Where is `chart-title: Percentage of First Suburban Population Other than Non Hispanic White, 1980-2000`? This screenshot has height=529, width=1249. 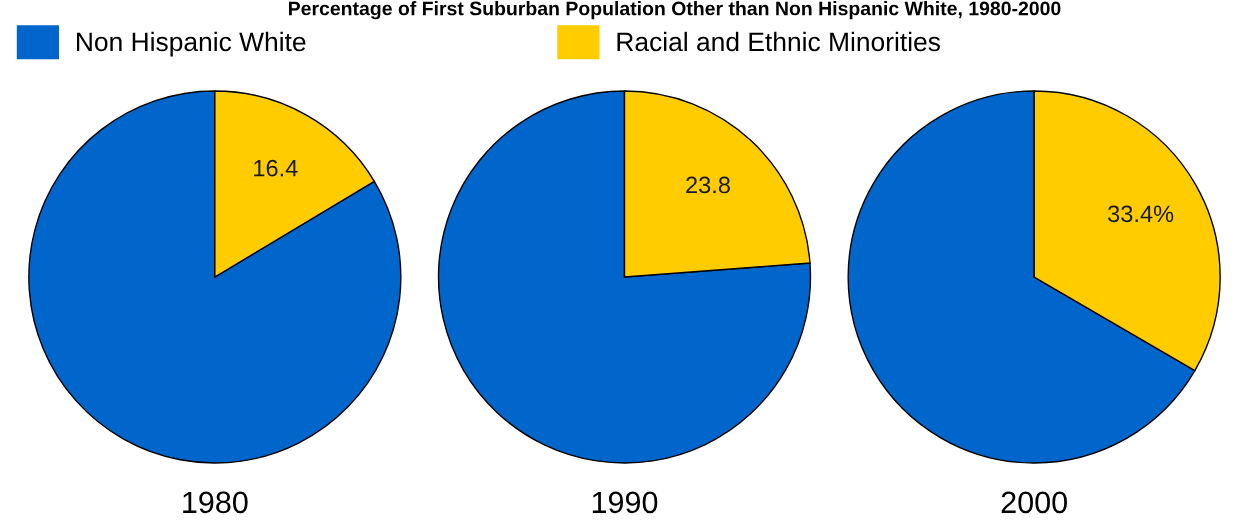 chart-title: Percentage of First Suburban Population Other than Non Hispanic White, 1980-2000 is located at coordinates (674, 10).